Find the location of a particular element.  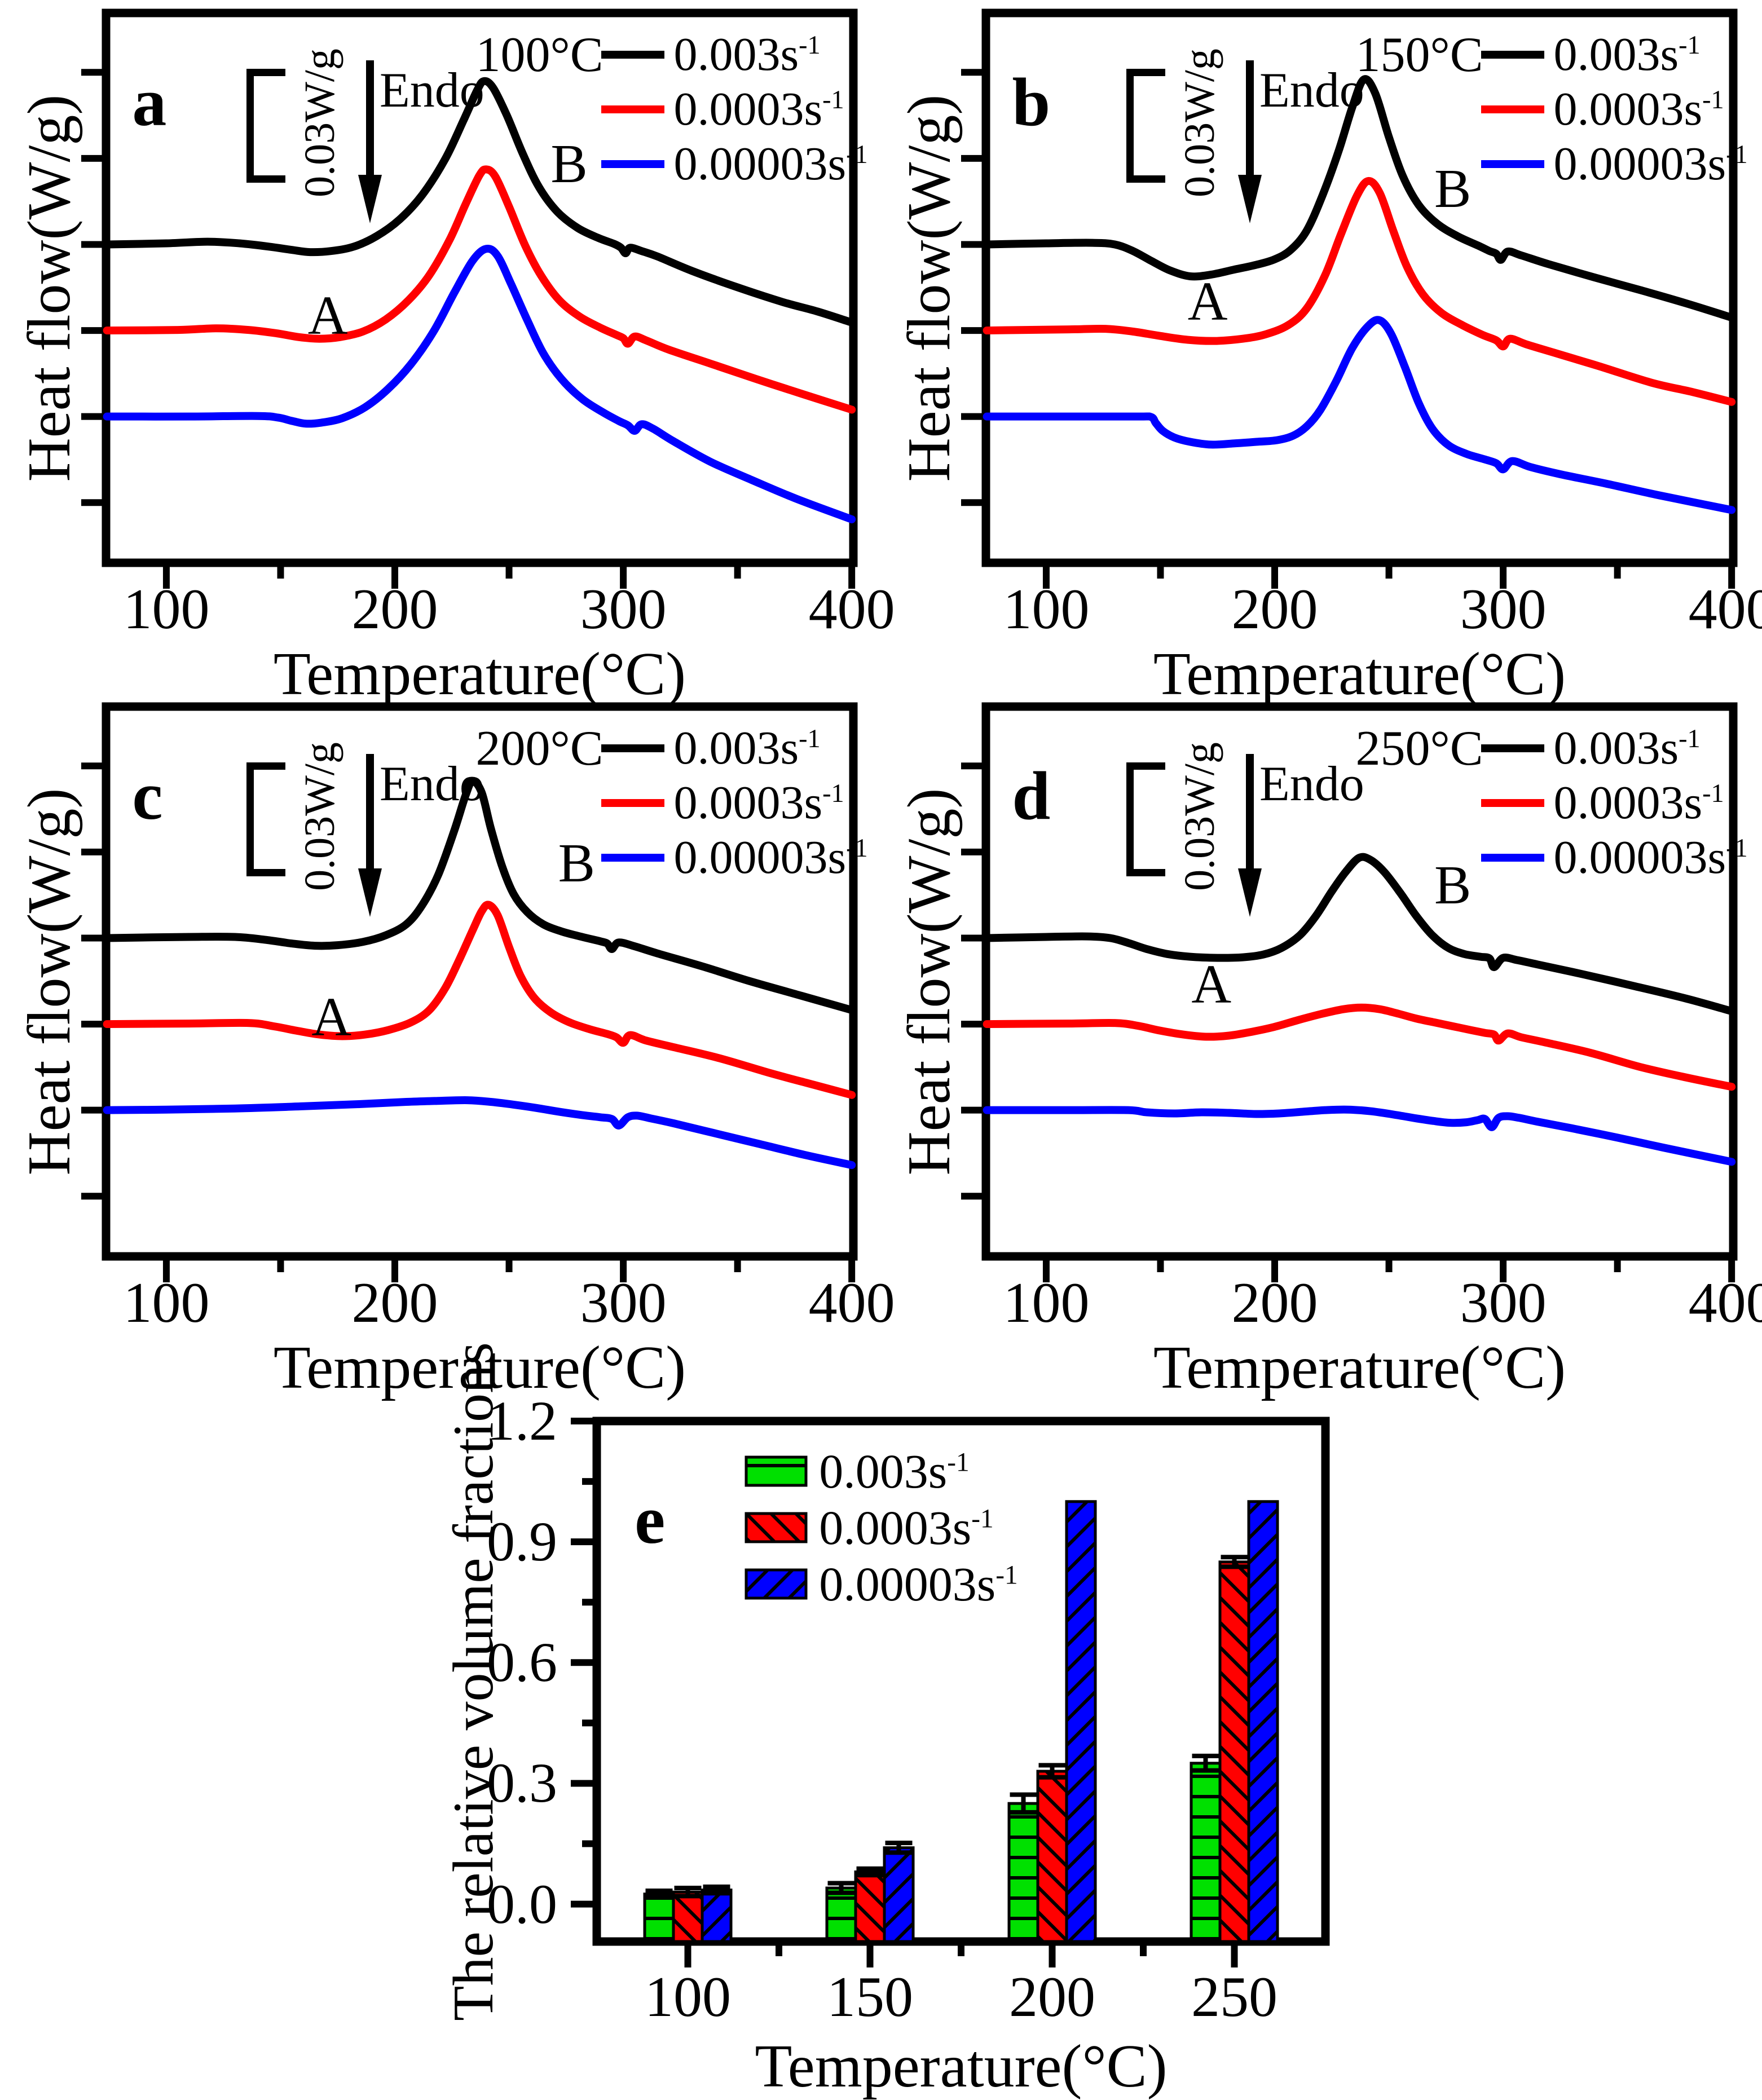

y-tick-label: 1.2 is located at coordinates (522, 1420).